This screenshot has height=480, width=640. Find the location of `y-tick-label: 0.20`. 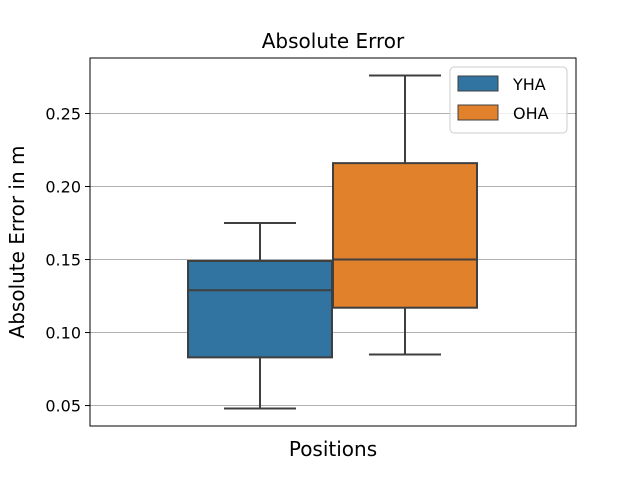

y-tick-label: 0.20 is located at coordinates (63, 187).